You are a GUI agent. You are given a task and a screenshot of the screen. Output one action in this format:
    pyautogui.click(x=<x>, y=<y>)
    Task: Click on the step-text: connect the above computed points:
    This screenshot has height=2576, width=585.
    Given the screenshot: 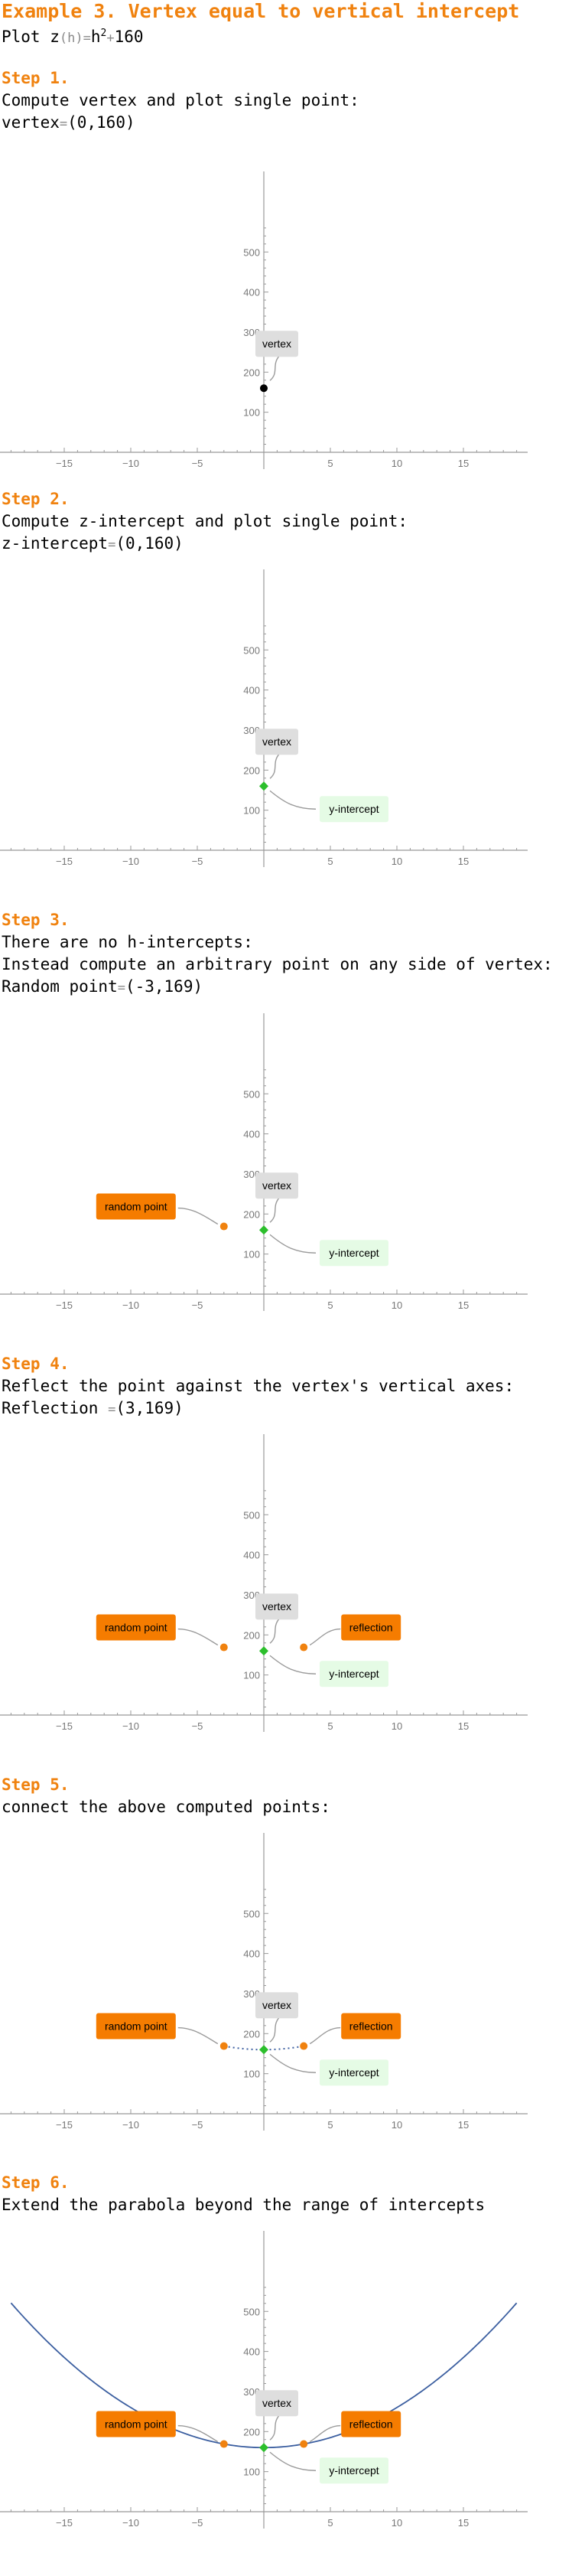 What is the action you would take?
    pyautogui.click(x=166, y=1807)
    